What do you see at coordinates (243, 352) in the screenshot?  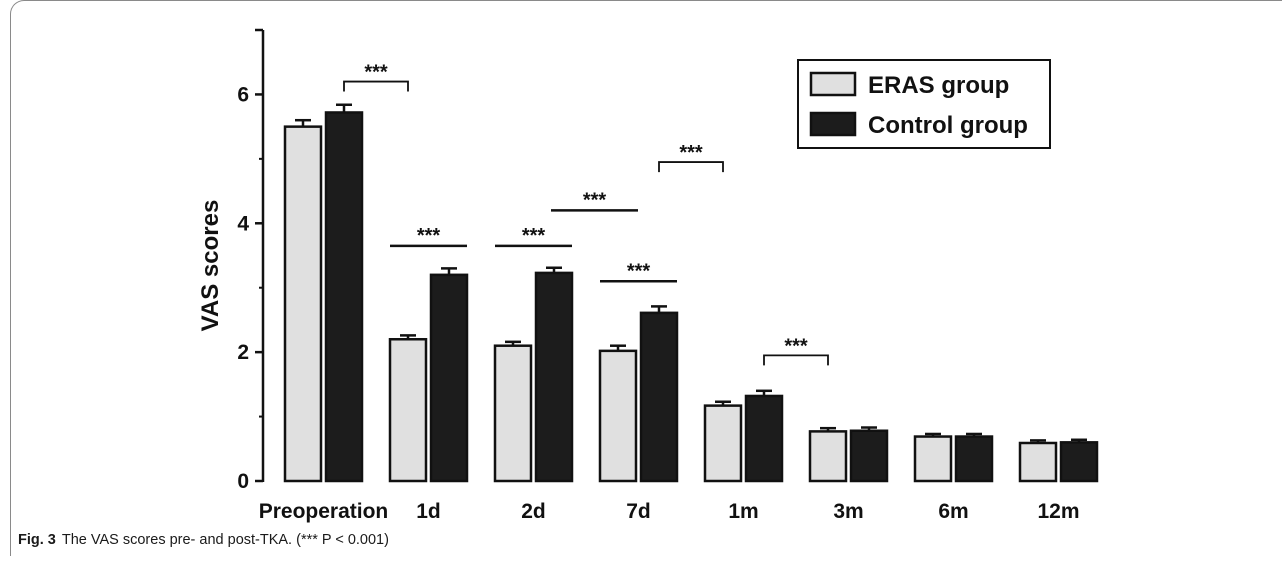 I see `y-tick-label: 2` at bounding box center [243, 352].